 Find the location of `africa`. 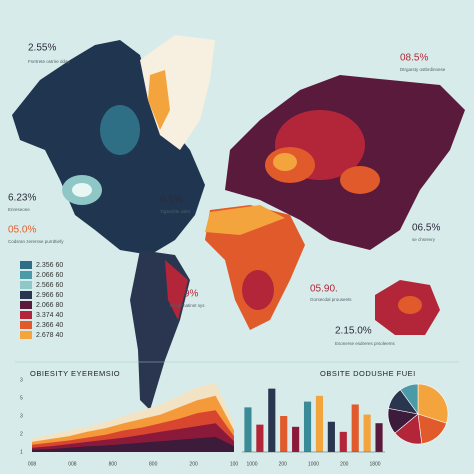

africa is located at coordinates (255, 267).